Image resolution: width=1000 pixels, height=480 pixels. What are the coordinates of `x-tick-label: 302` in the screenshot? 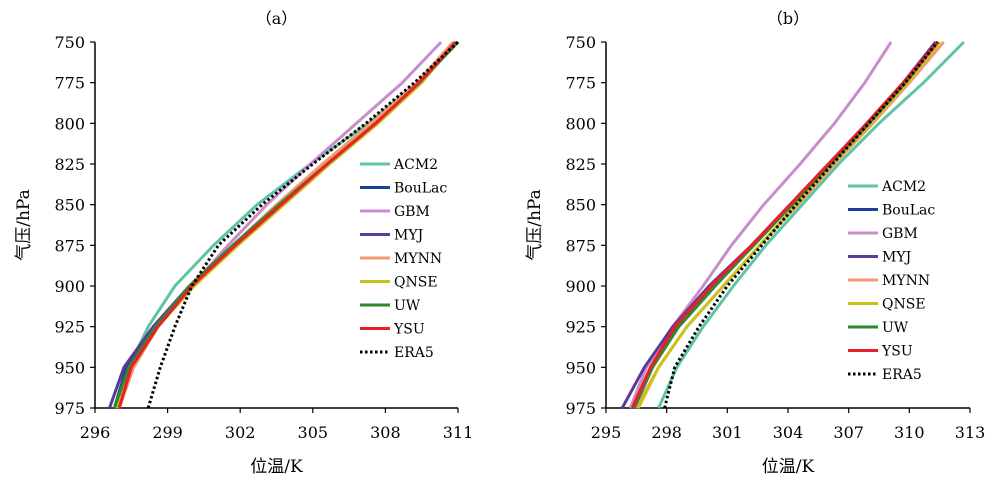 It's located at (240, 432).